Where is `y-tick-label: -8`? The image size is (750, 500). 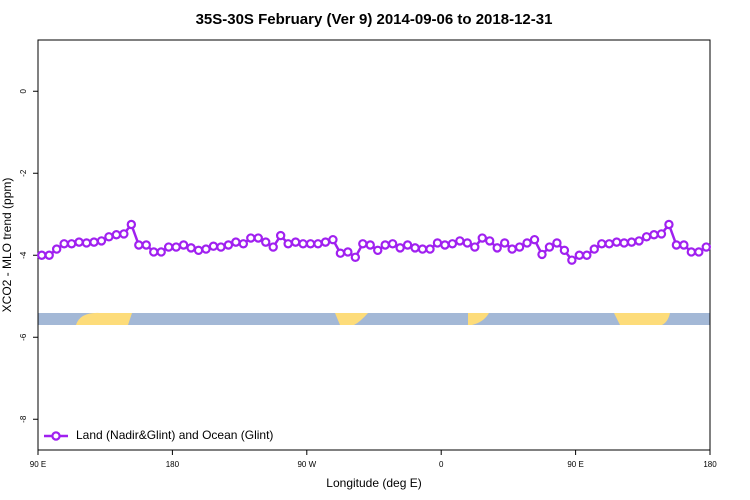
y-tick-label: -8 is located at coordinates (23, 419).